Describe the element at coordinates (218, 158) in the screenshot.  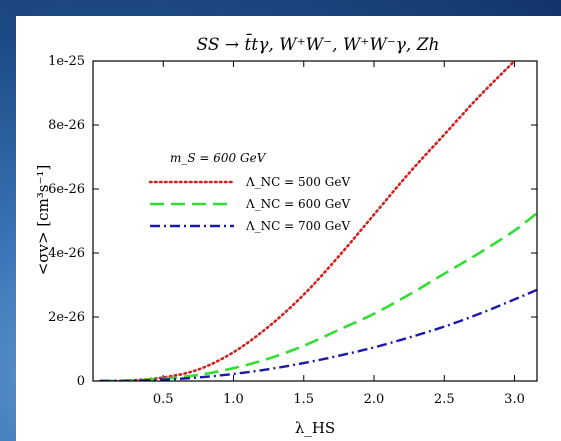
I see `mass-annotation: m_S = 600 GeV` at that location.